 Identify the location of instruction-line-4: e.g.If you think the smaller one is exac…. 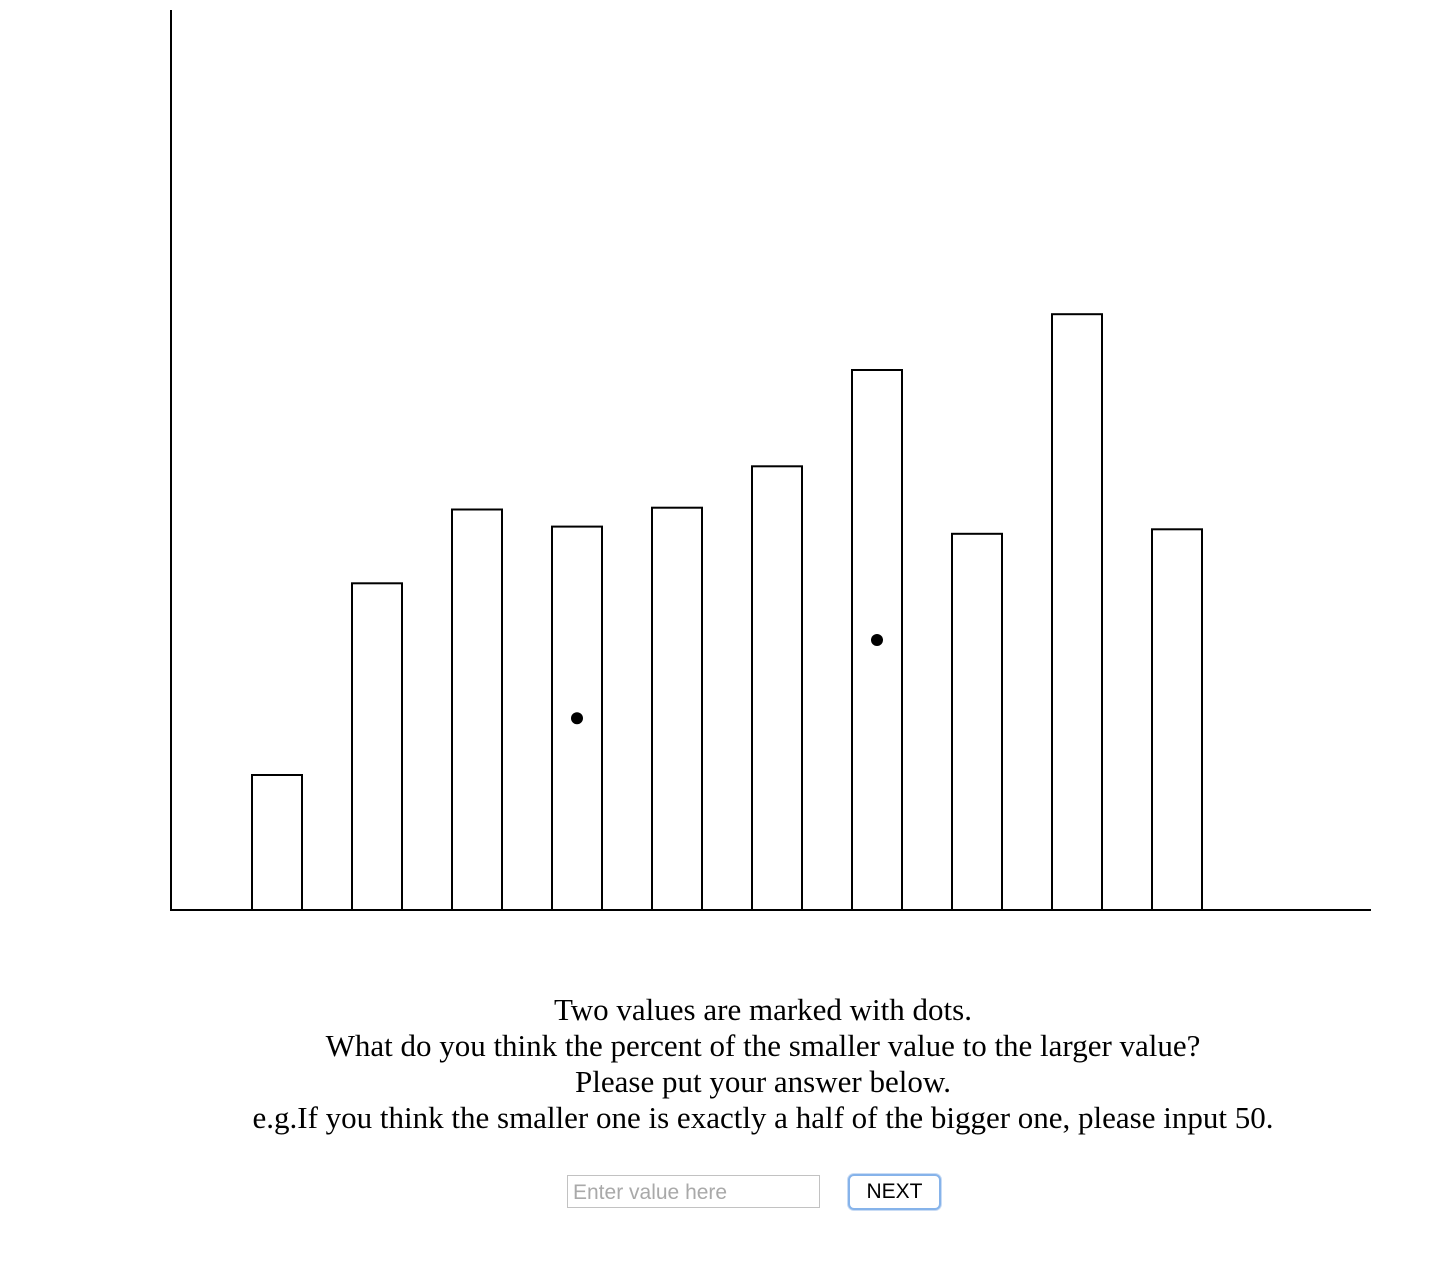
(763, 1117).